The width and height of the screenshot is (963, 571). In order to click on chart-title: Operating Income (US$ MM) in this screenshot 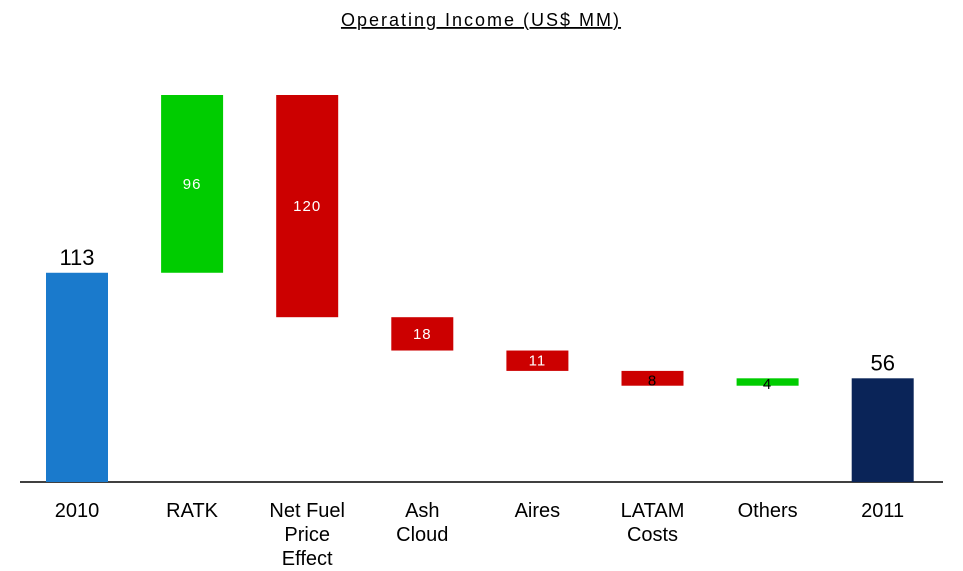, I will do `click(481, 20)`.